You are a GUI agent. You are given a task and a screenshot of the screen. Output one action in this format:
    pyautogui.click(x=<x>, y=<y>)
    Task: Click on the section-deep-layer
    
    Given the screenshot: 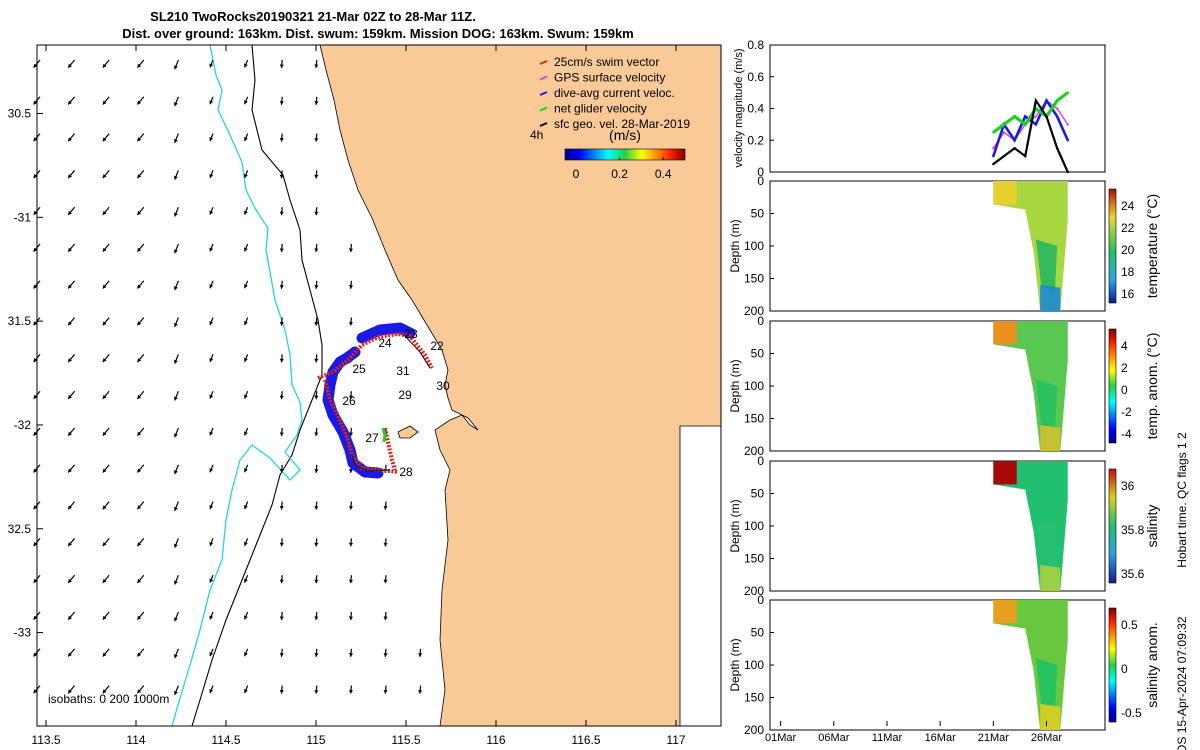 What is the action you would take?
    pyautogui.click(x=1050, y=438)
    